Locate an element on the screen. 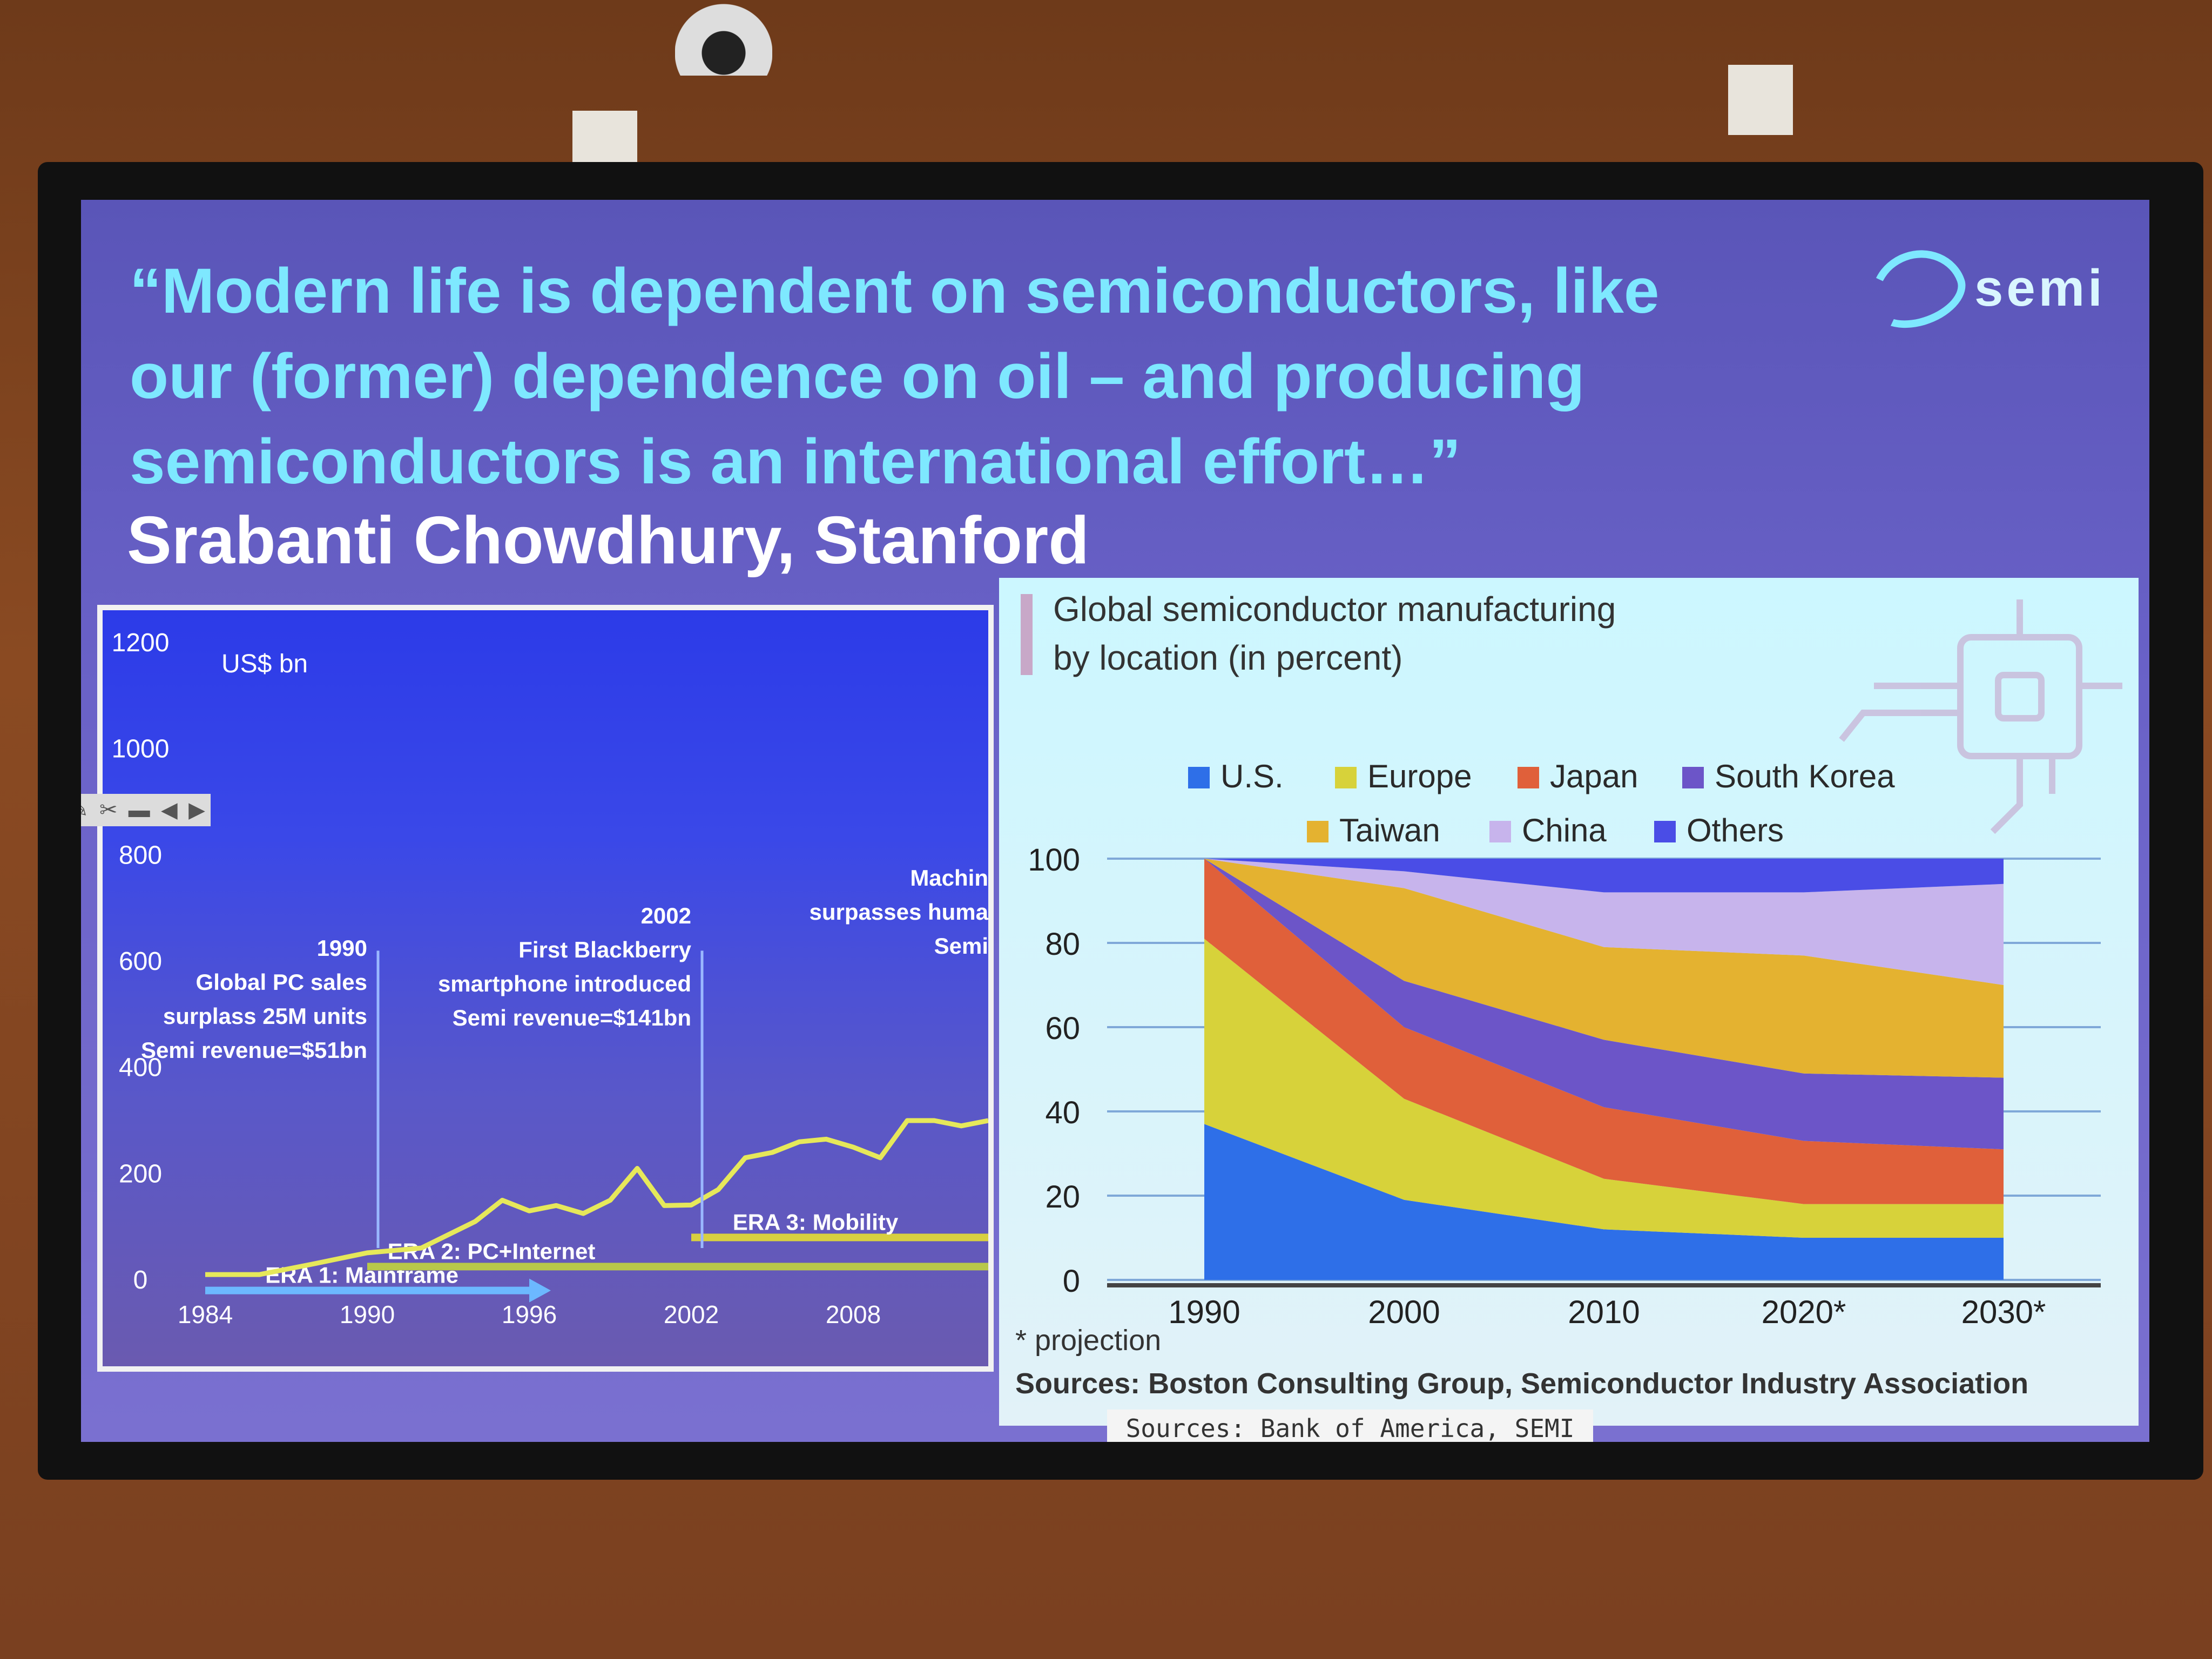 The image size is (2212, 1659). y-tick-label: 60 is located at coordinates (1062, 1028).